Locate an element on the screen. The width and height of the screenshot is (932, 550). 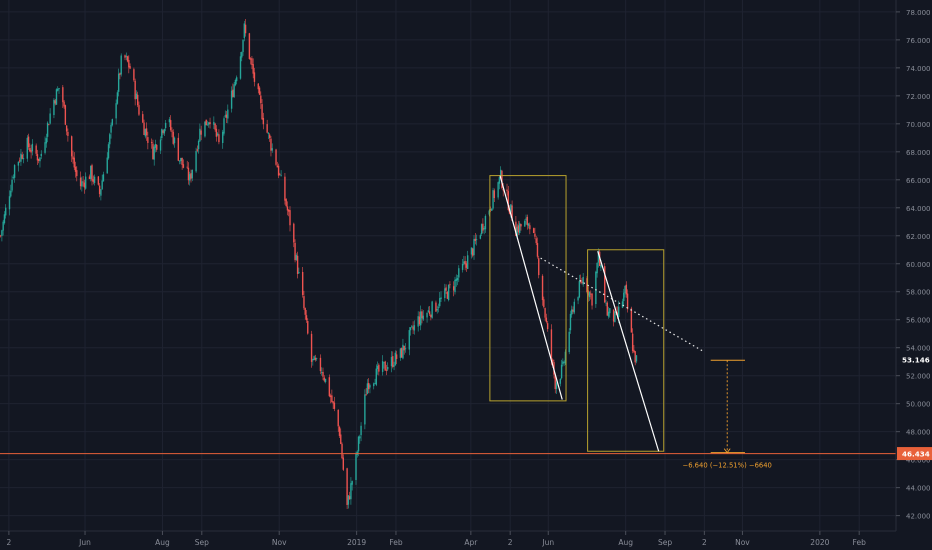
rectangle-drawing is located at coordinates (626, 350).